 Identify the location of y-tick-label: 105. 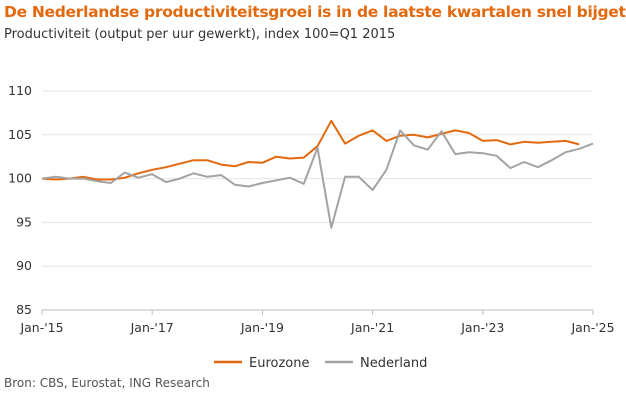
(20, 134).